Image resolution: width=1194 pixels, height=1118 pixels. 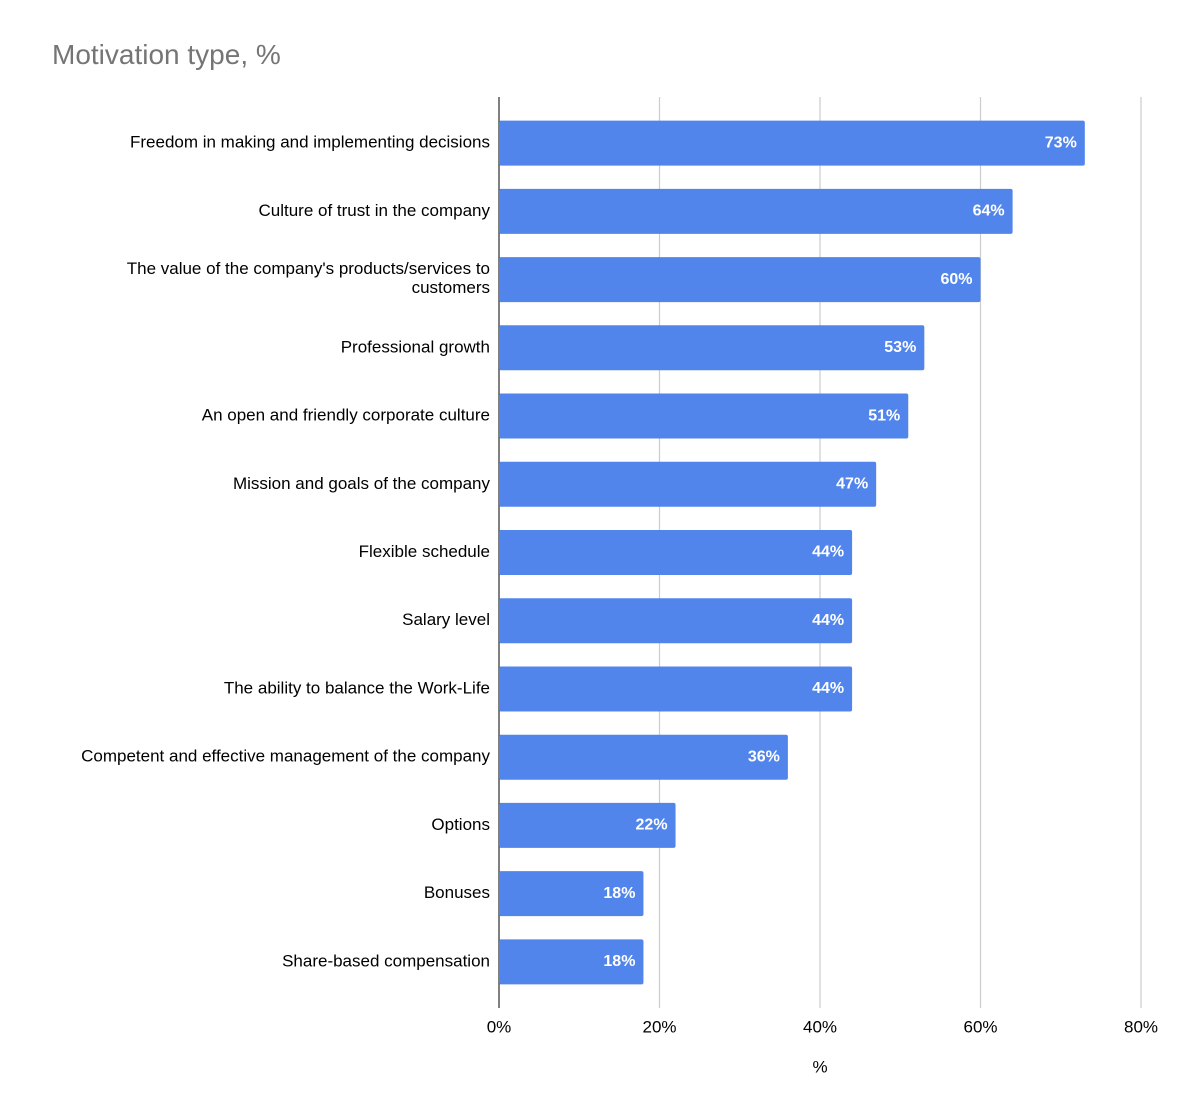 What do you see at coordinates (499, 1026) in the screenshot?
I see `x-tick-label: 0%` at bounding box center [499, 1026].